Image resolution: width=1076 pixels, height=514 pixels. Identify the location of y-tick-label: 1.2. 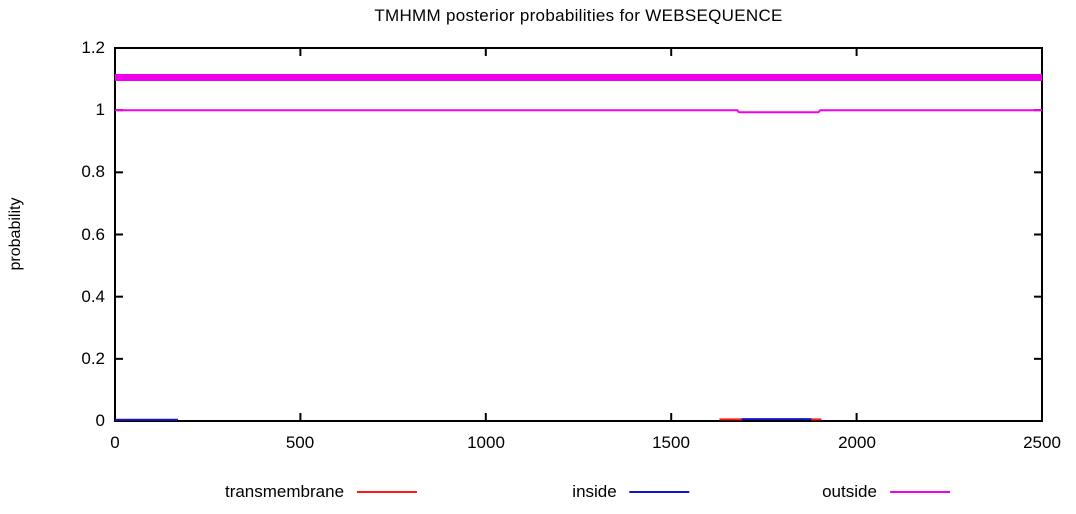
(93, 47).